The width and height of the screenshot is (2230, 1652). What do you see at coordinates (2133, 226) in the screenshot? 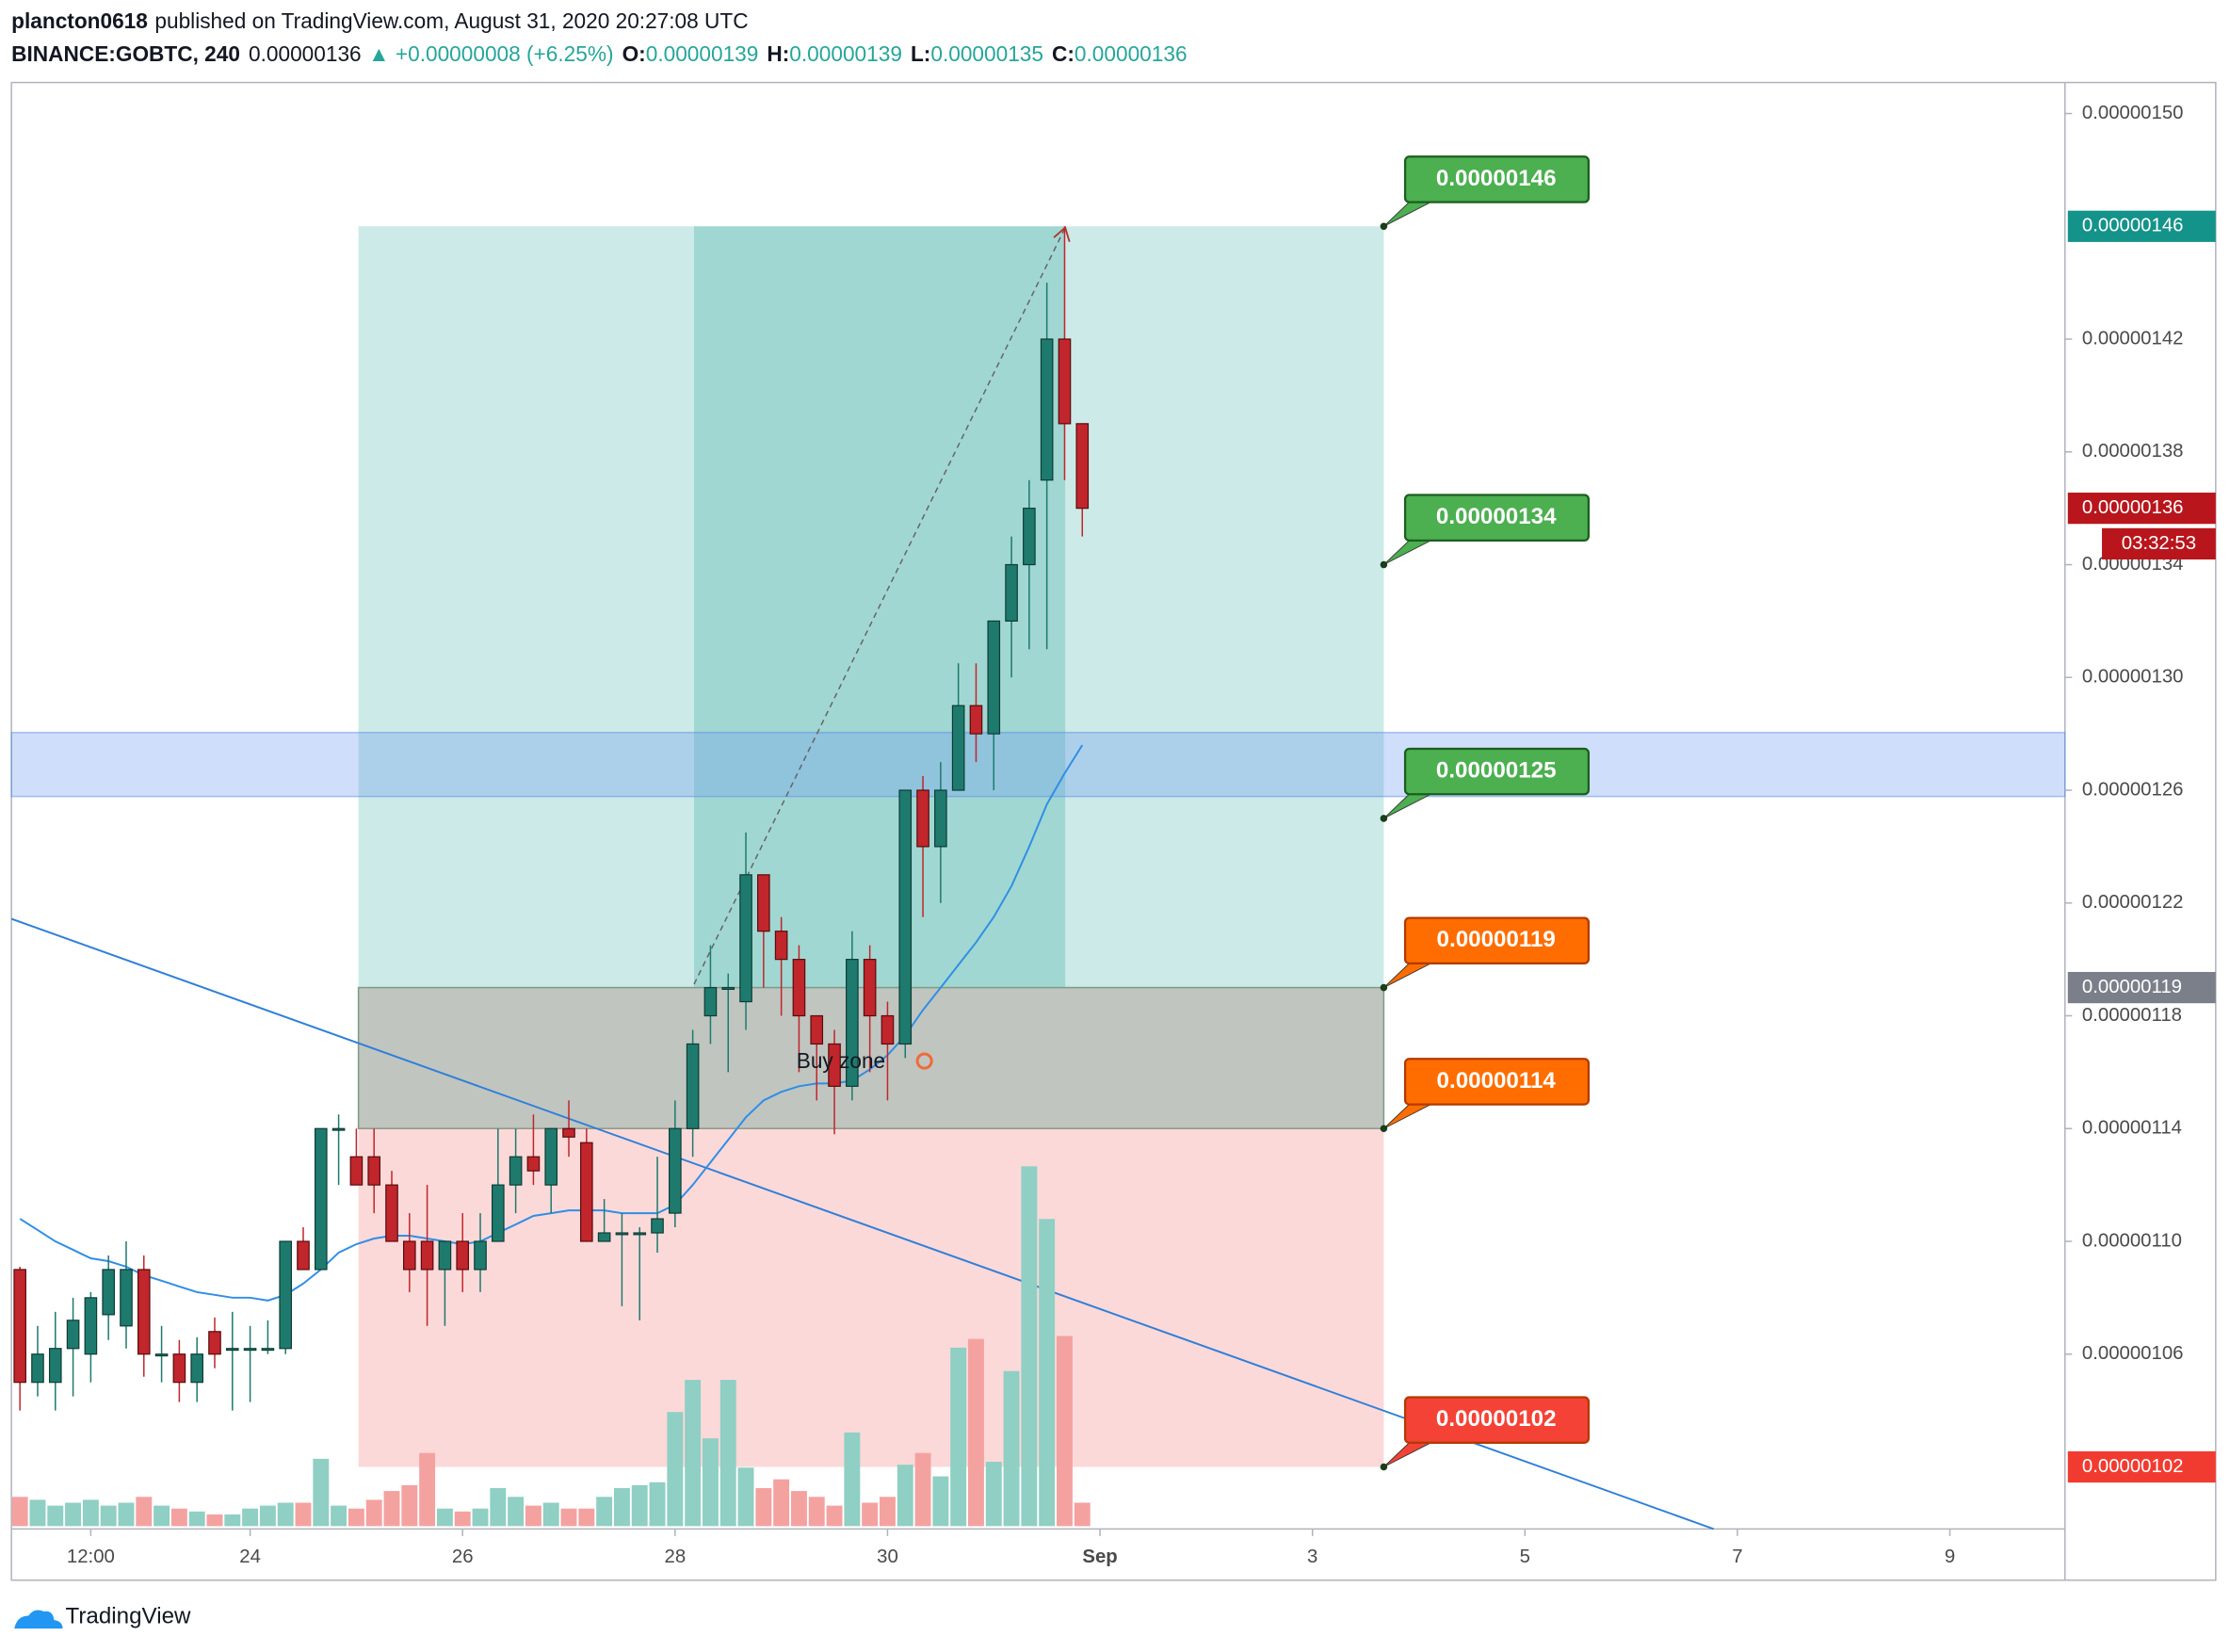
I see `price-label: 0.00000146` at bounding box center [2133, 226].